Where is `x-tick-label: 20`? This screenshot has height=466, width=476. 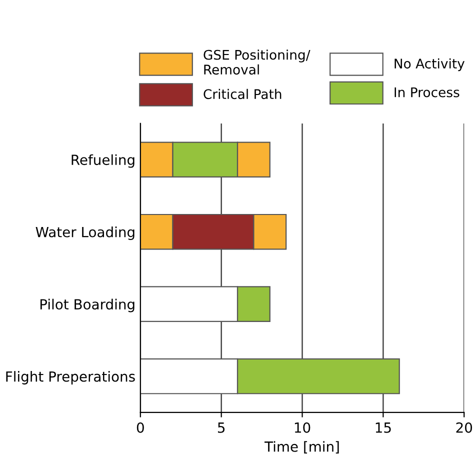 x-tick-label: 20 is located at coordinates (464, 427).